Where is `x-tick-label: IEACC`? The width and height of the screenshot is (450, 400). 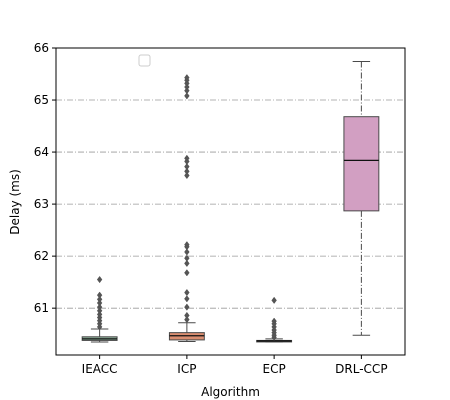 x-tick-label: IEACC is located at coordinates (100, 369).